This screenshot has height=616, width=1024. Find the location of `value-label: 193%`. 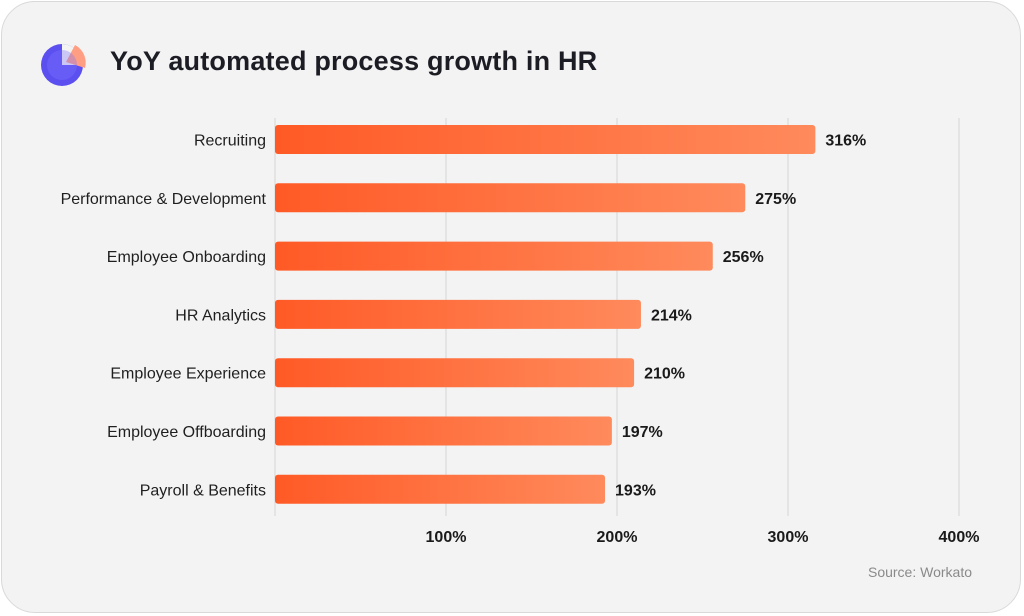

value-label: 193% is located at coordinates (635, 490).